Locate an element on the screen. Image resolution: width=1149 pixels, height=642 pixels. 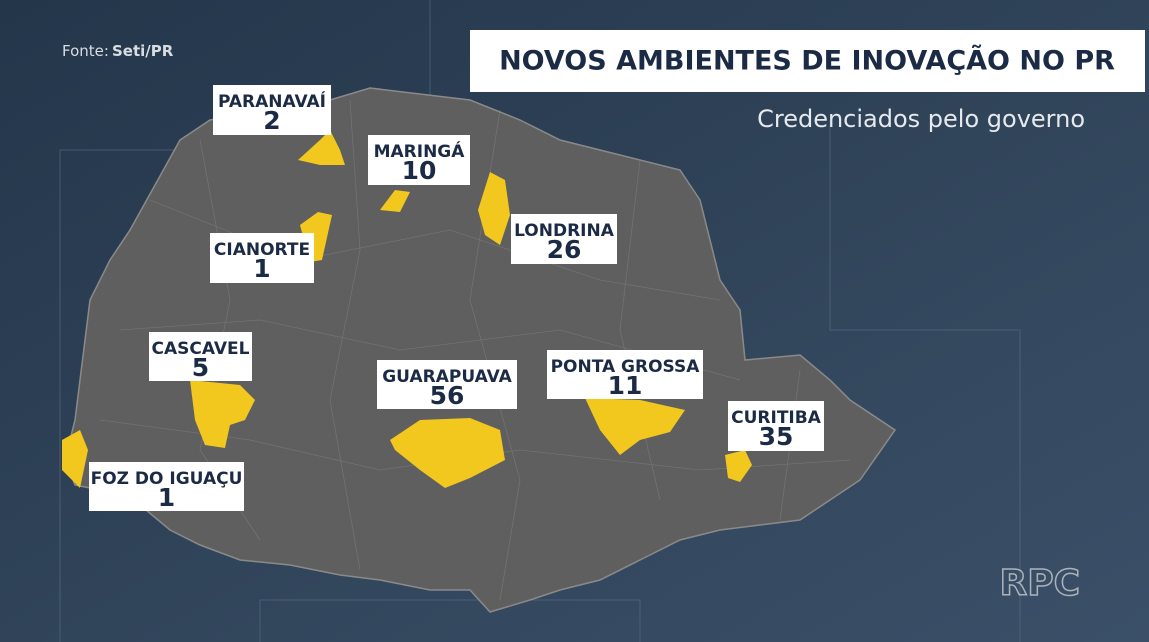
subtitle: Credenciados pelo governo is located at coordinates (921, 119).